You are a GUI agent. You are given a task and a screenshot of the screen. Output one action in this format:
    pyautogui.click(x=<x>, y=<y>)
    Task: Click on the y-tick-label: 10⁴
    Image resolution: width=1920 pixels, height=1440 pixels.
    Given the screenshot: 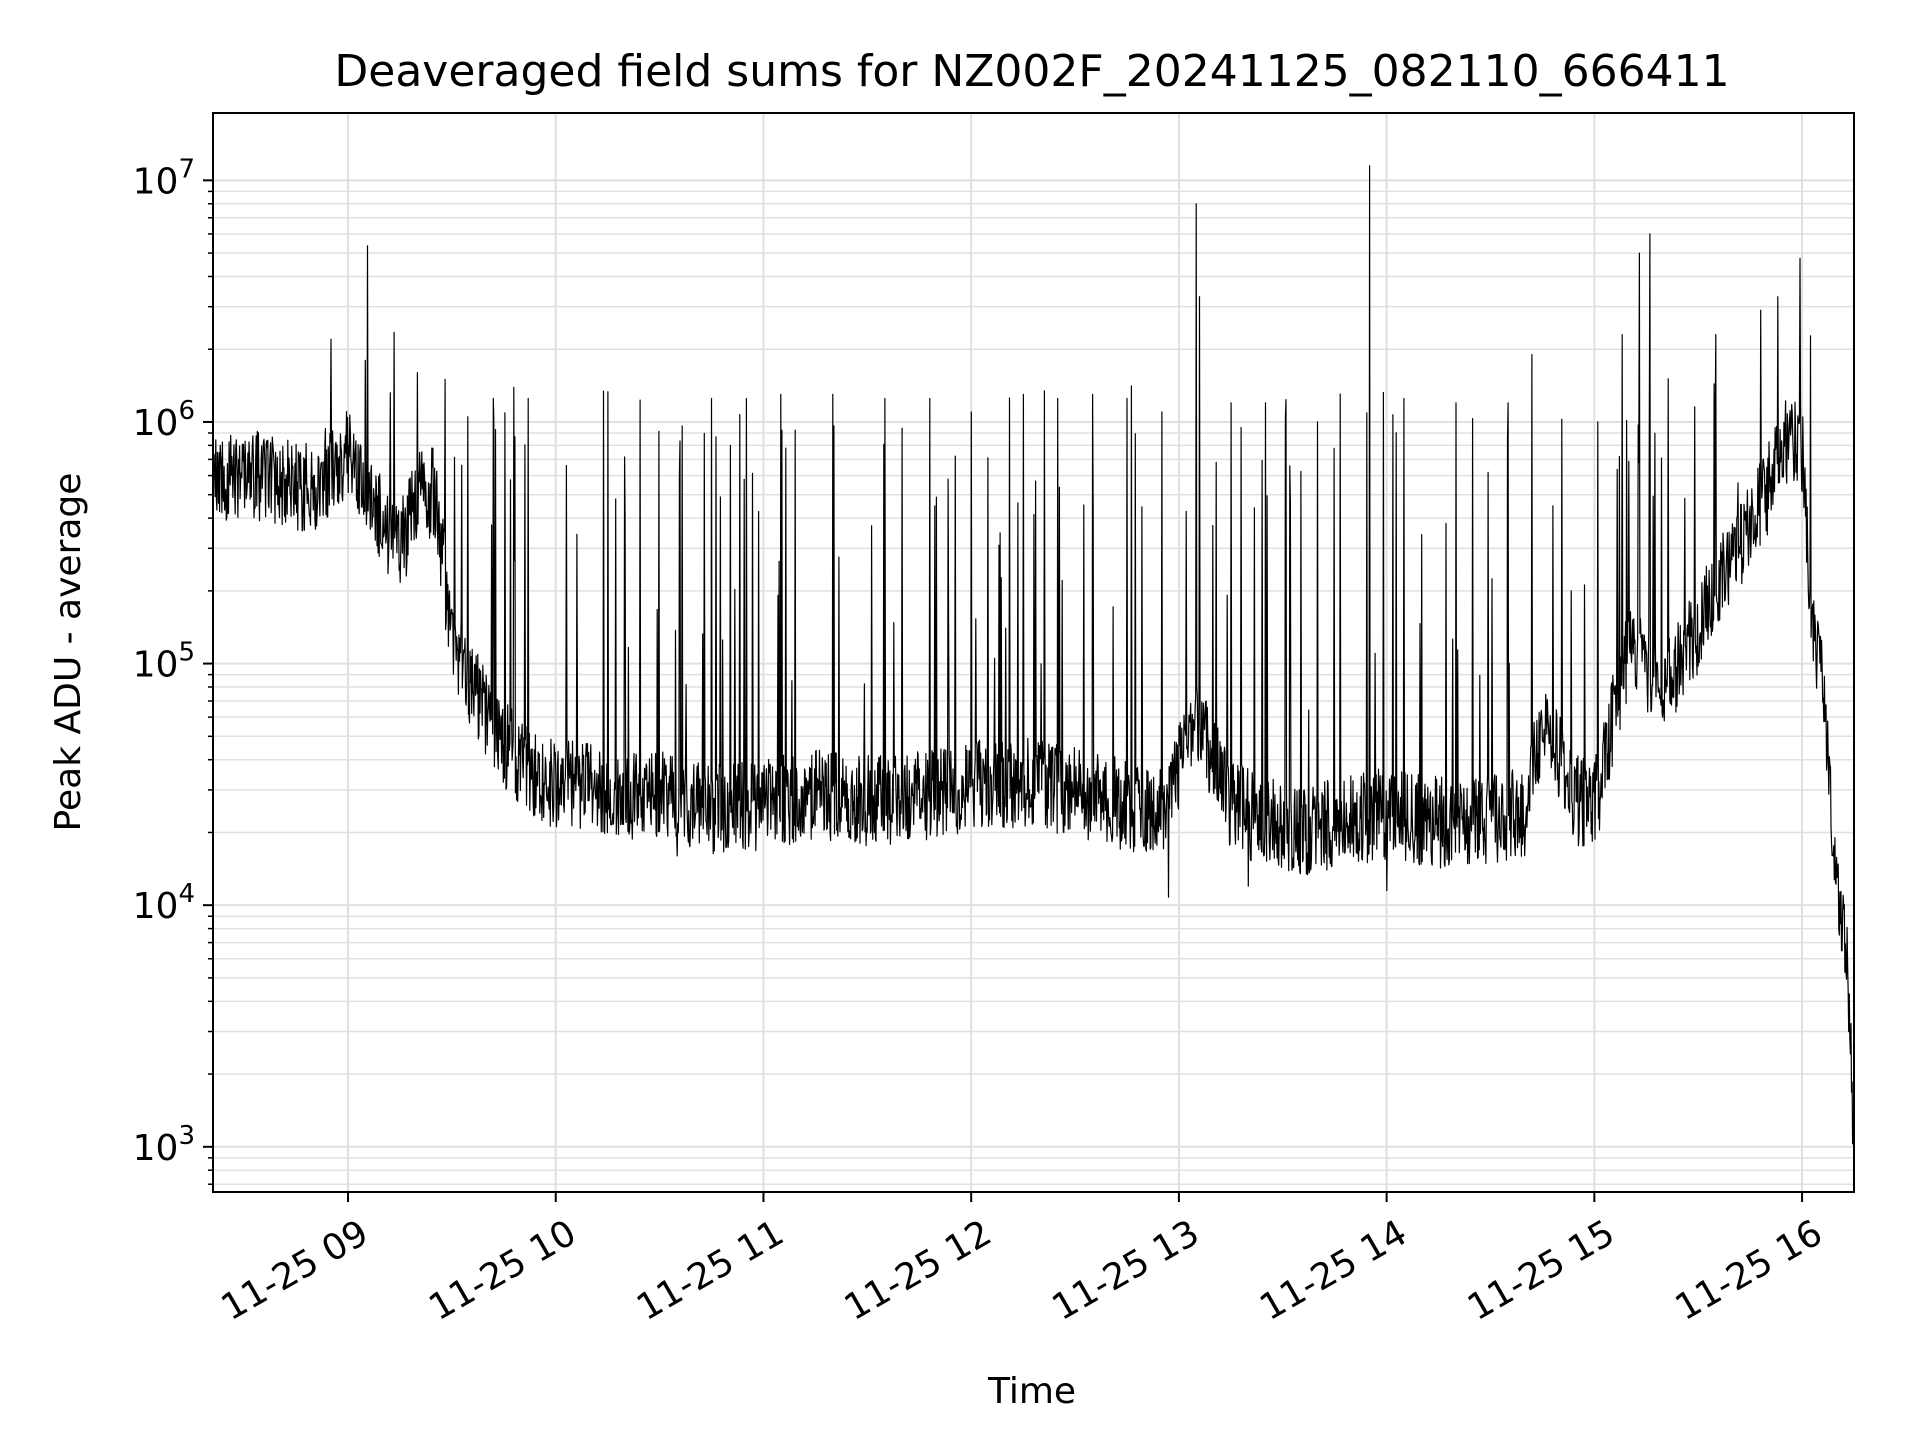 What is the action you would take?
    pyautogui.click(x=164, y=903)
    